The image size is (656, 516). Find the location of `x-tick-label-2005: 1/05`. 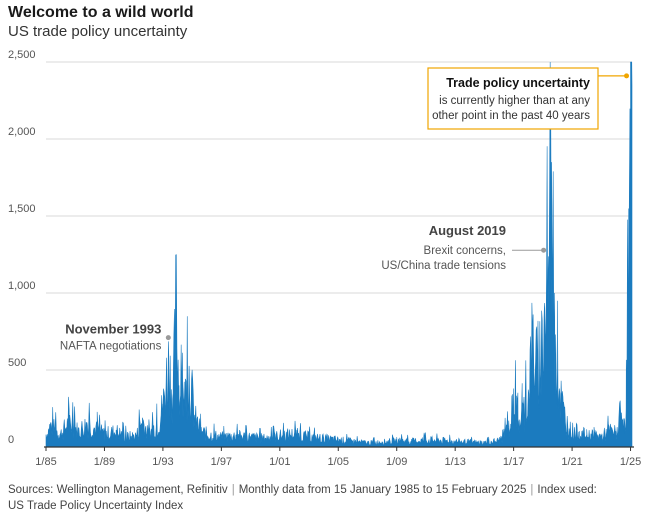

x-tick-label-2005: 1/05 is located at coordinates (338, 462).